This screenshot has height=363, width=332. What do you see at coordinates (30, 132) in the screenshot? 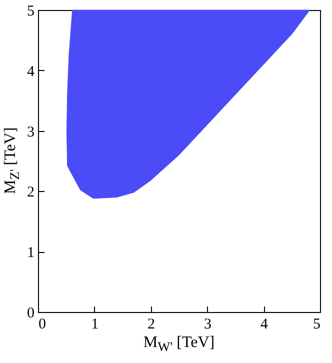
I see `y-tick-label: 3` at bounding box center [30, 132].